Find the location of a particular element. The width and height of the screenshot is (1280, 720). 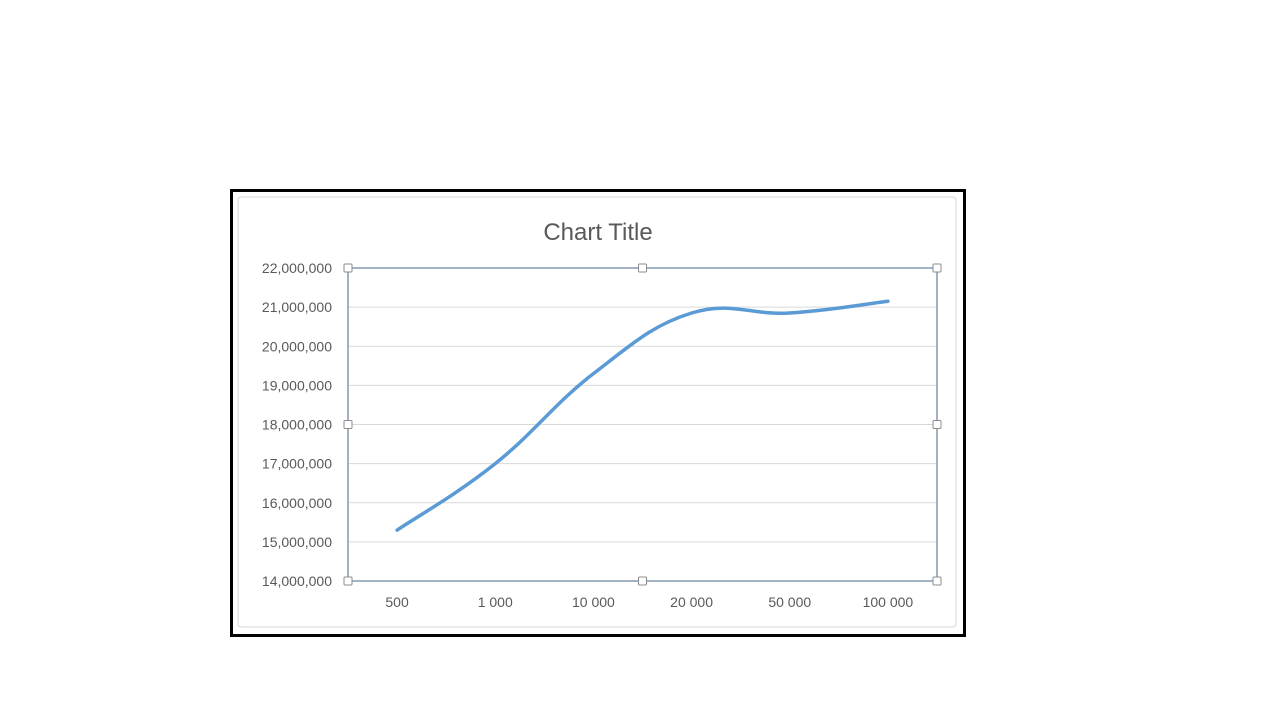

chart-title: Chart Title is located at coordinates (597, 232).